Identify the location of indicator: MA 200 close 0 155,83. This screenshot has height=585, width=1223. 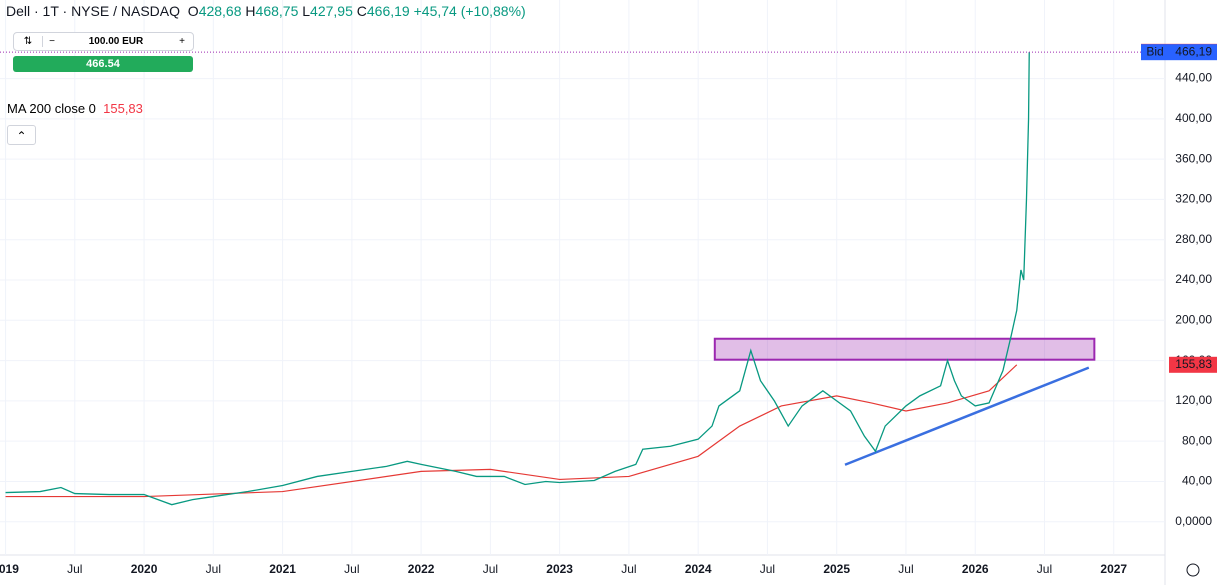
(75, 108).